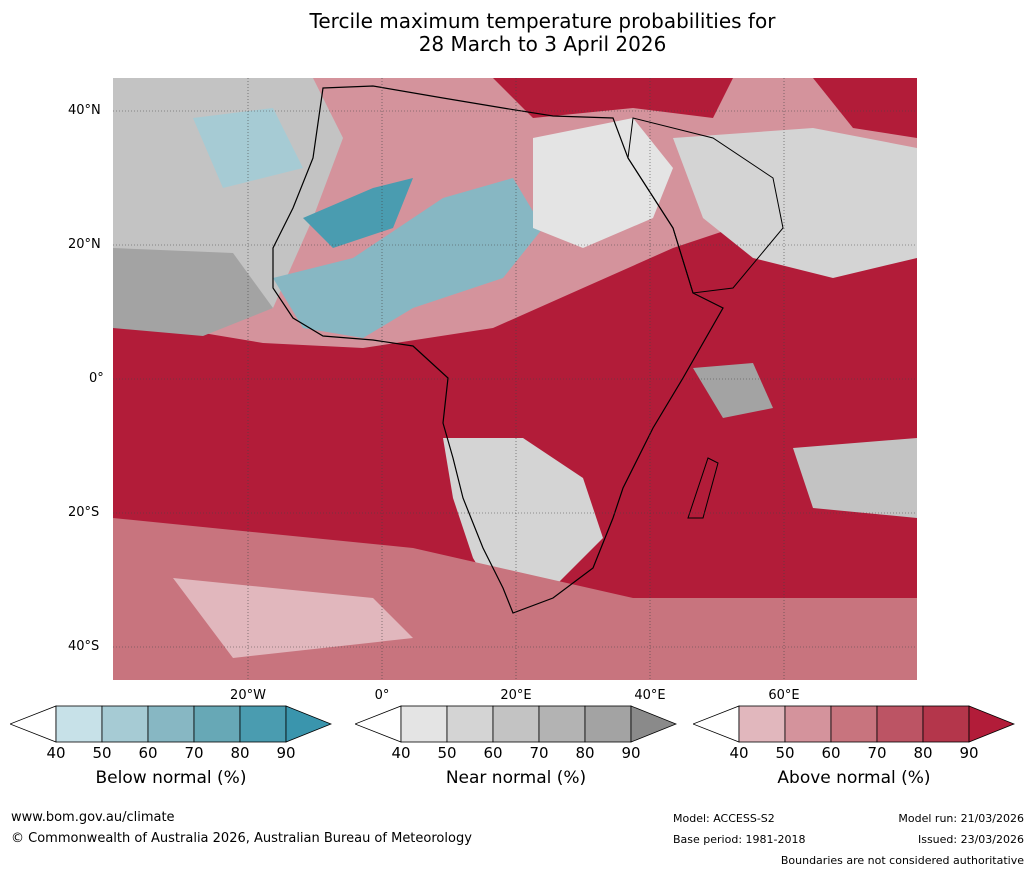  I want to click on lat-label-20n: 20°N, so click(84, 244).